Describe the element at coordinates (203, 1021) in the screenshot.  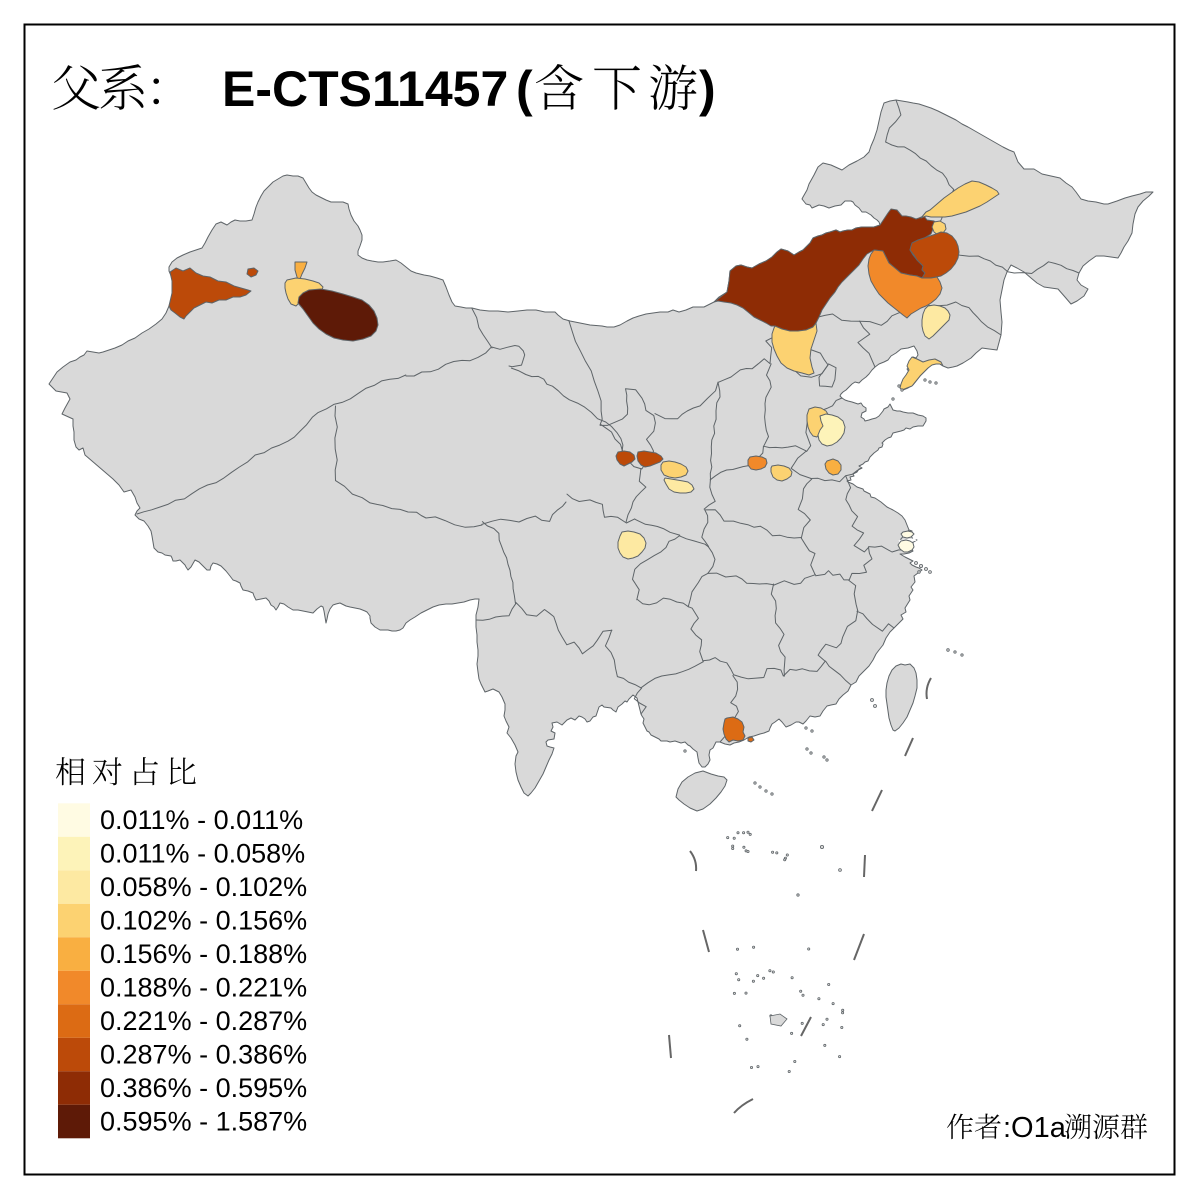
I see `svg-text: 0.221% - 0.287%` at that location.